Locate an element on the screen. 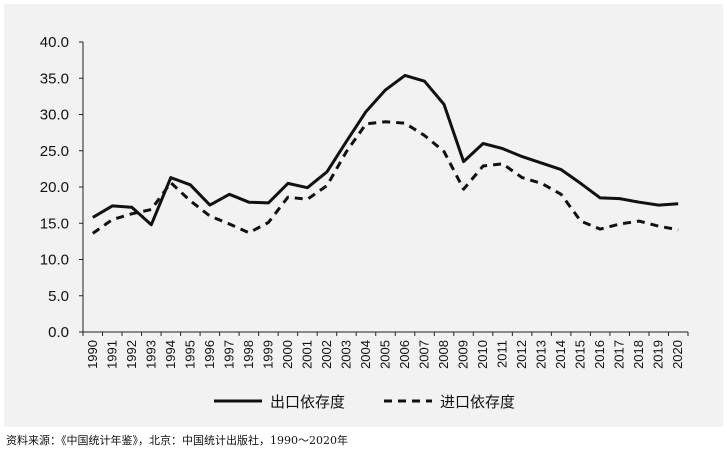  y-tick-label: 40.0 is located at coordinates (54, 42).